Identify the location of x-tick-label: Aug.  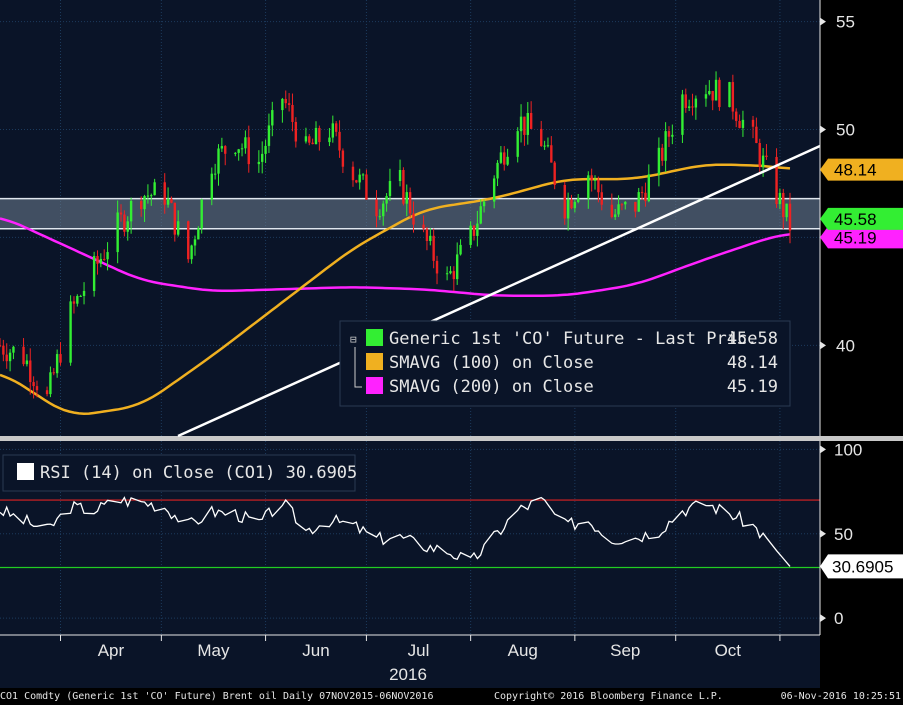
(523, 650).